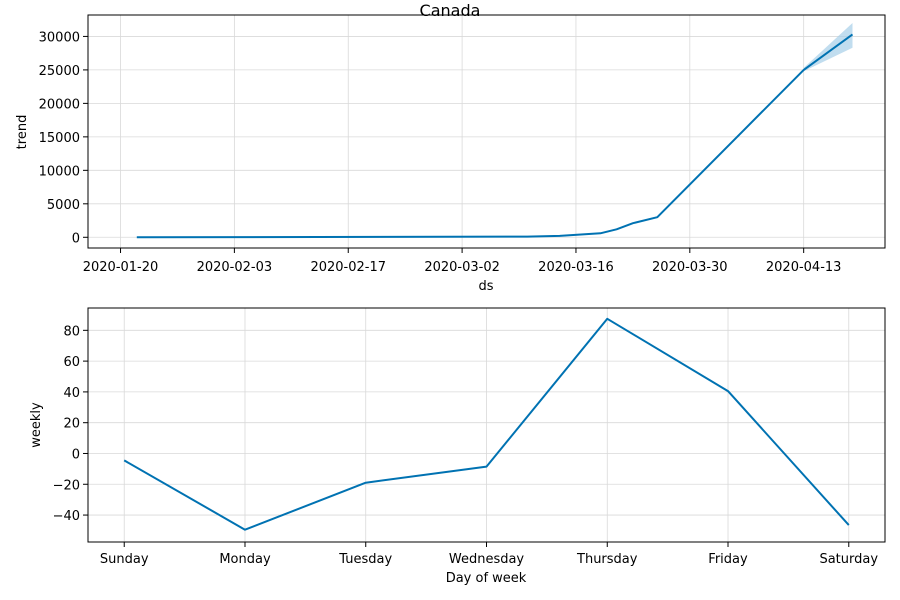  I want to click on weekly-y-tick-label: 0, so click(76, 454).